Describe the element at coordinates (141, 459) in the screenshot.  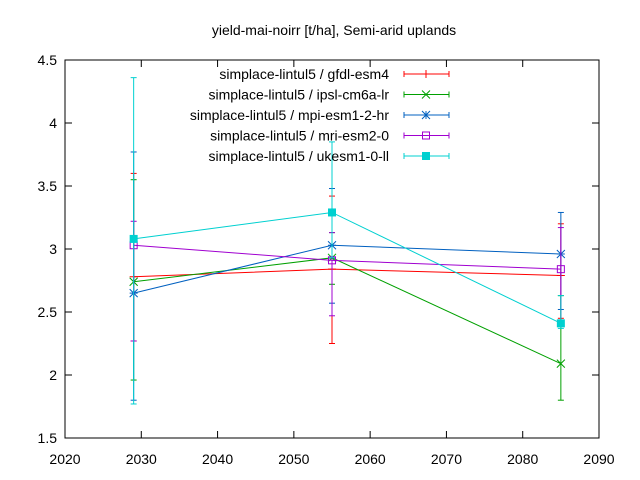
I see `x-tick-label: 2030` at that location.